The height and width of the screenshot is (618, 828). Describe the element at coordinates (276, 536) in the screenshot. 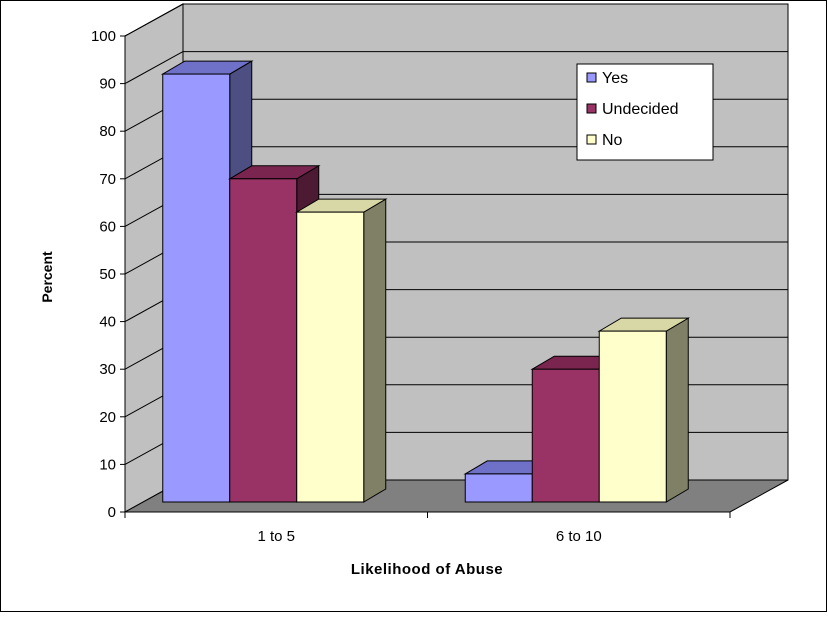

I see `x-tick-label: 1 to 5` at that location.